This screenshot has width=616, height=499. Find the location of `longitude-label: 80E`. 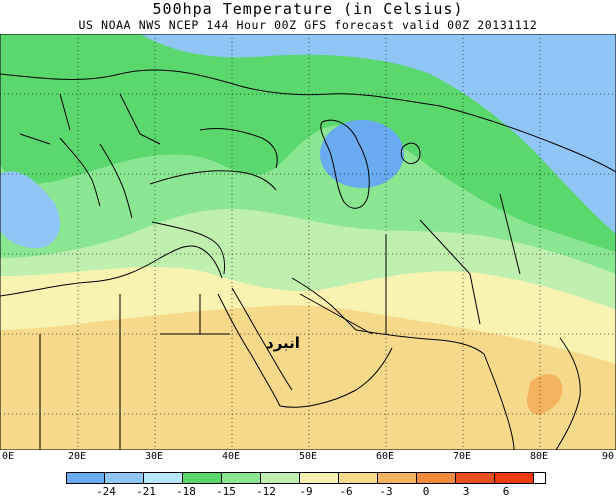

longitude-label: 80E is located at coordinates (539, 456).